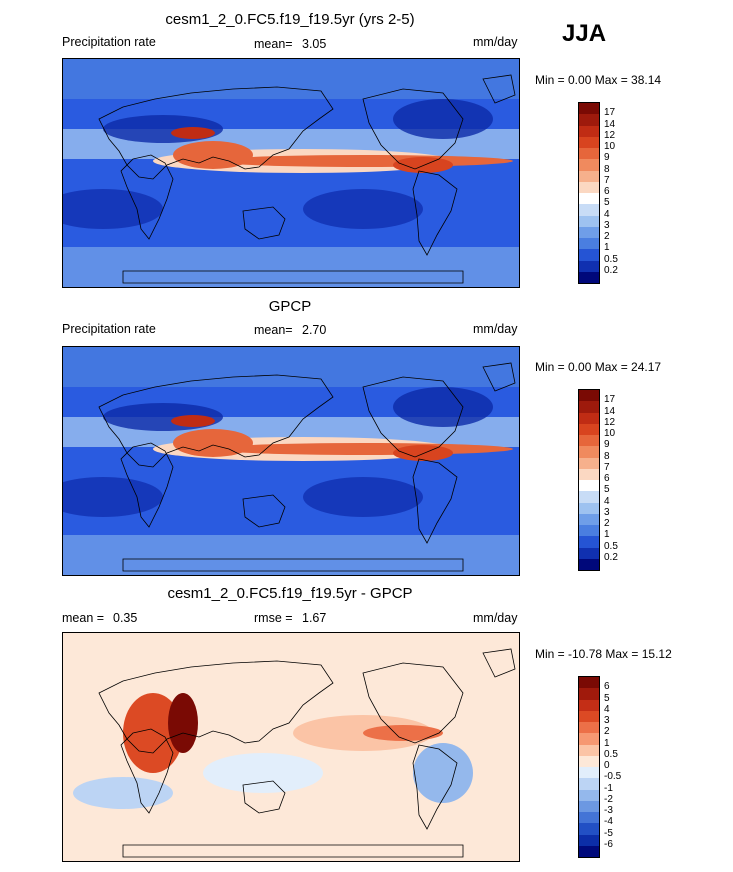 This screenshot has height=872, width=733. Describe the element at coordinates (314, 330) in the screenshot. I see `panel2-mean-value: 2.70` at that location.